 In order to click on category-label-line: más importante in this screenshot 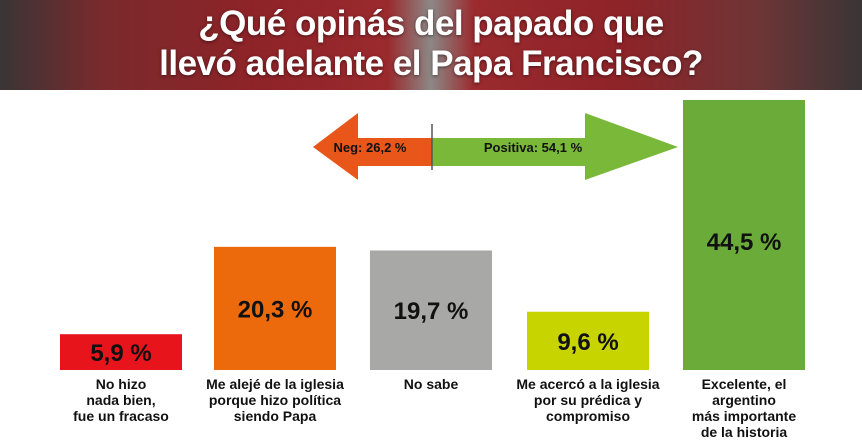, I will do `click(744, 416)`.